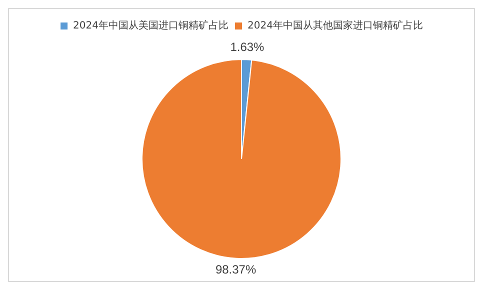  Describe the element at coordinates (247, 47) in the screenshot. I see `data-label: 1.63%` at that location.